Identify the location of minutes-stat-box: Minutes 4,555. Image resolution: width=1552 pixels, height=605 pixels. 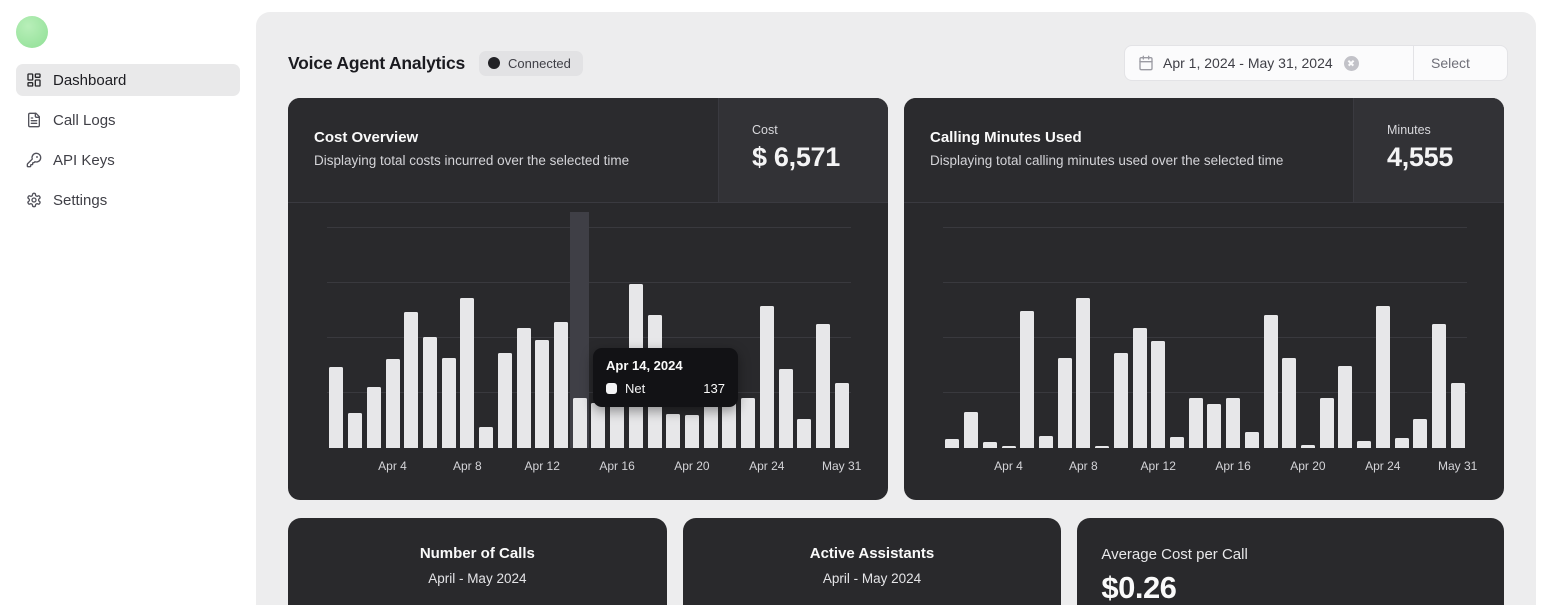
(1428, 150).